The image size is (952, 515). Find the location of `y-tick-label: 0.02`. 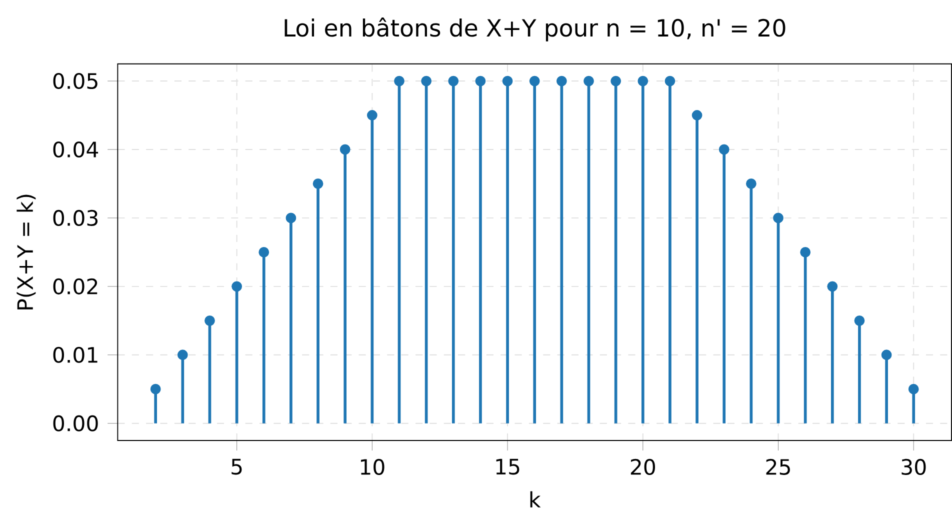

y-tick-label: 0.02 is located at coordinates (75, 286).